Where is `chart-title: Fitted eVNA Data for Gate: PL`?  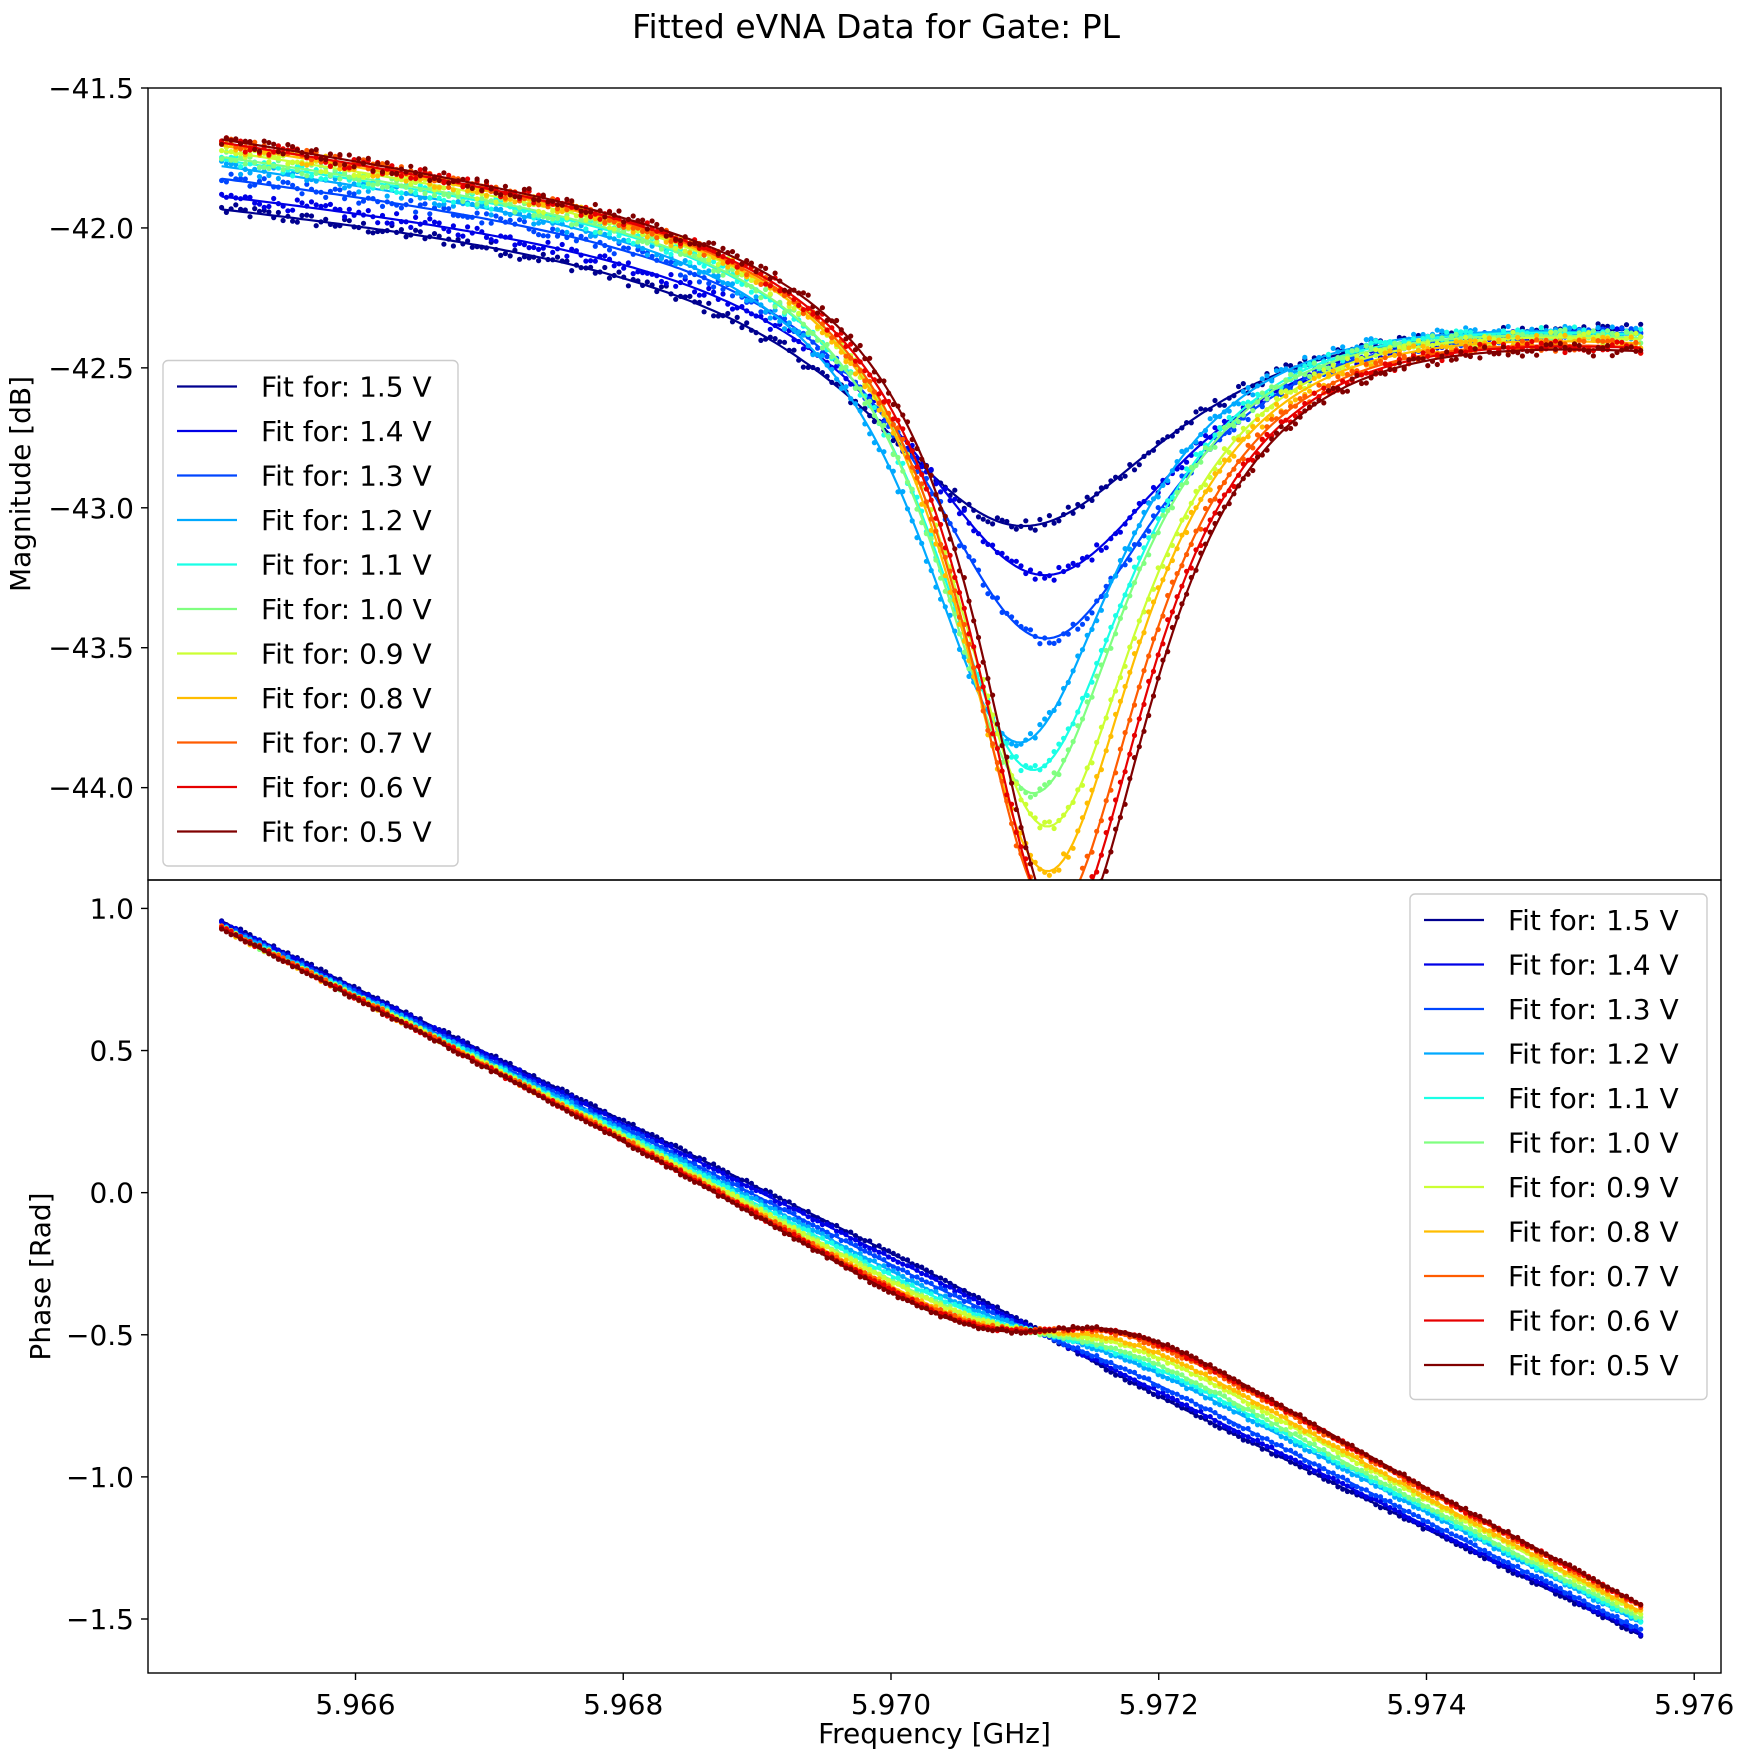 chart-title: Fitted eVNA Data for Gate: PL is located at coordinates (876, 26).